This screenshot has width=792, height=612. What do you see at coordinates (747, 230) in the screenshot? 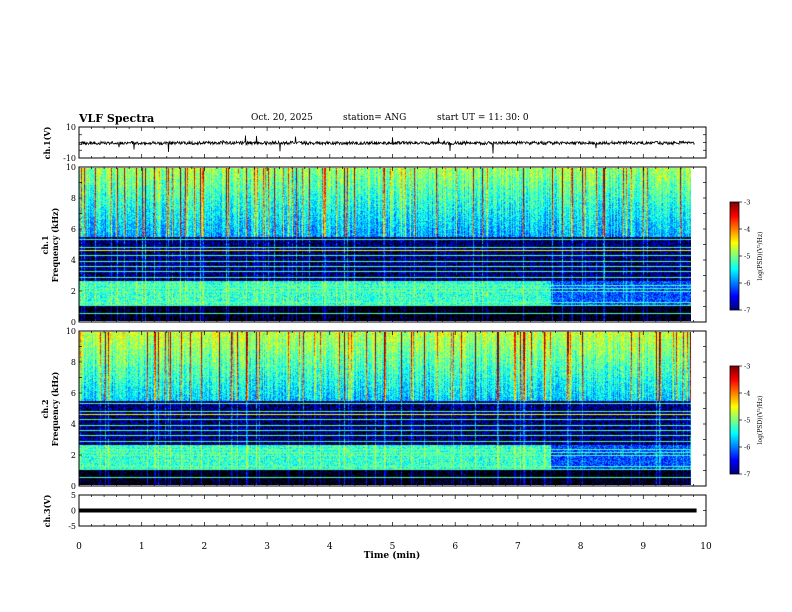
I see `ch1-colorbar-tick: -4` at bounding box center [747, 230].